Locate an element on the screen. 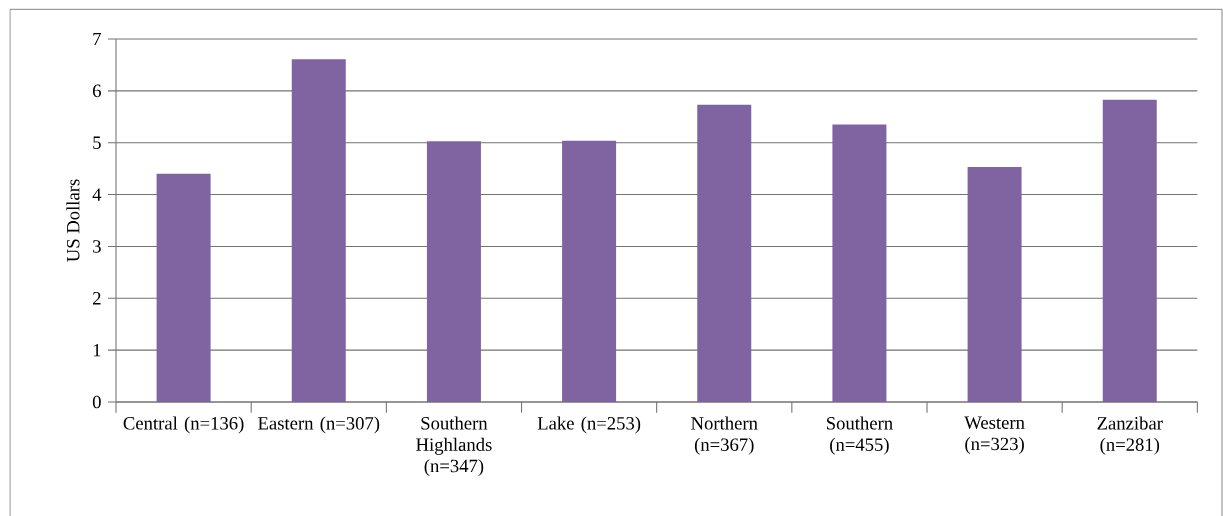 Image resolution: width=1223 pixels, height=516 pixels. x-tick-label: Southern Highlands (n=347) is located at coordinates (454, 446).